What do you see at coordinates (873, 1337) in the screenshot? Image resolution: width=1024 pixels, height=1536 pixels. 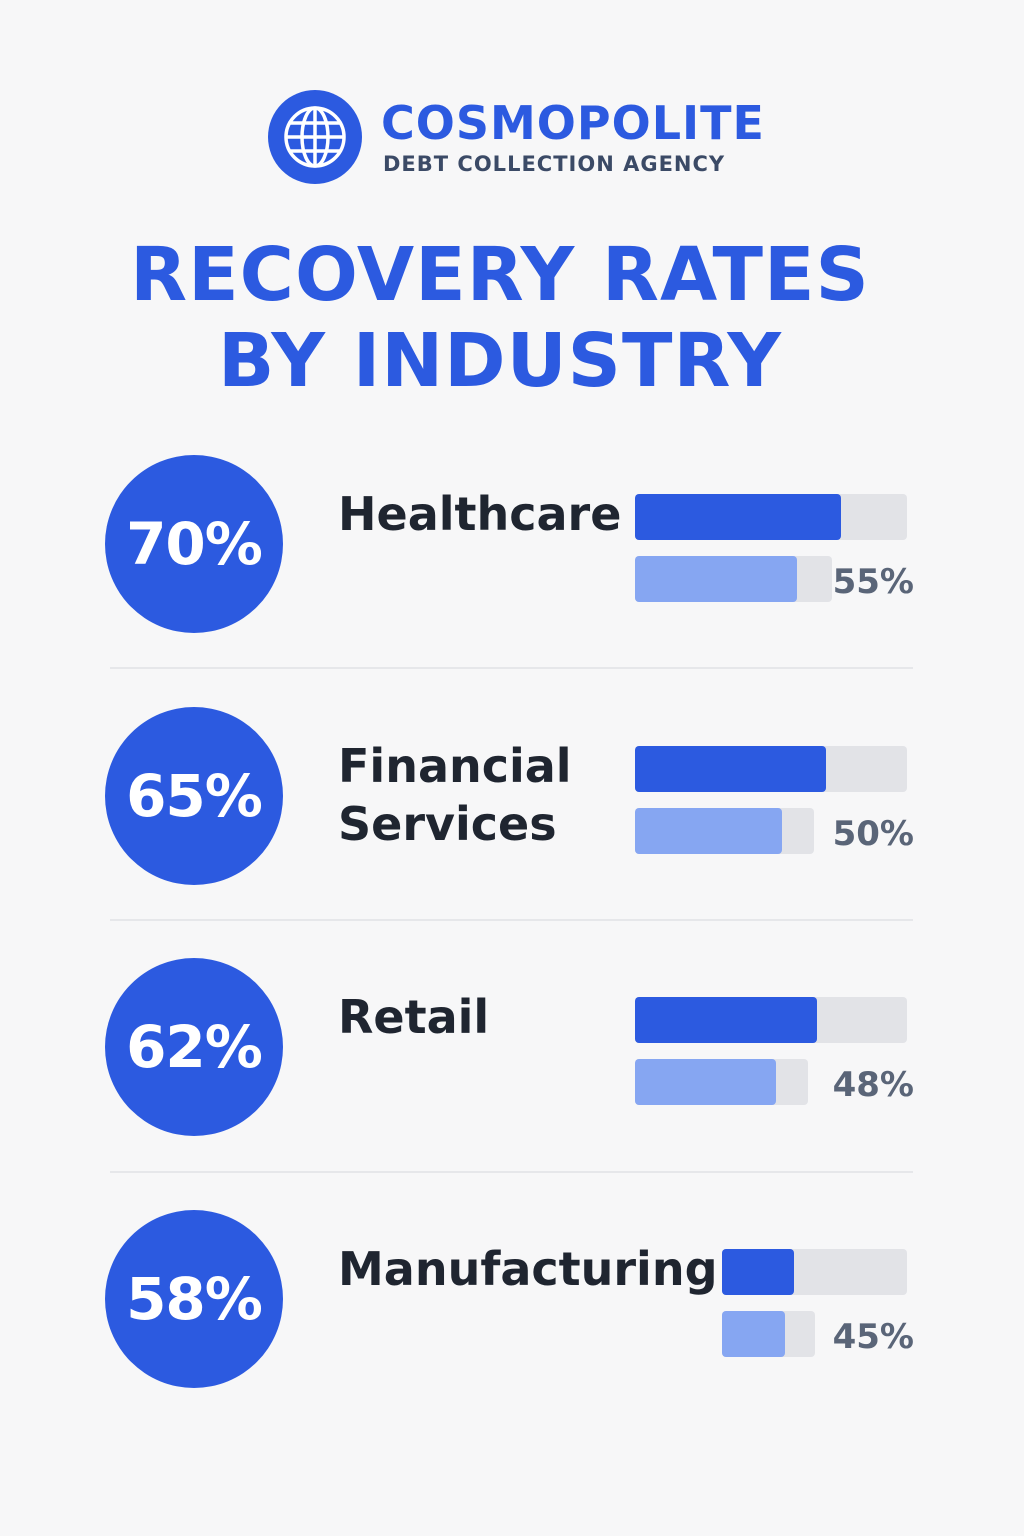 I see `secondary-rate-label: 45%` at bounding box center [873, 1337].